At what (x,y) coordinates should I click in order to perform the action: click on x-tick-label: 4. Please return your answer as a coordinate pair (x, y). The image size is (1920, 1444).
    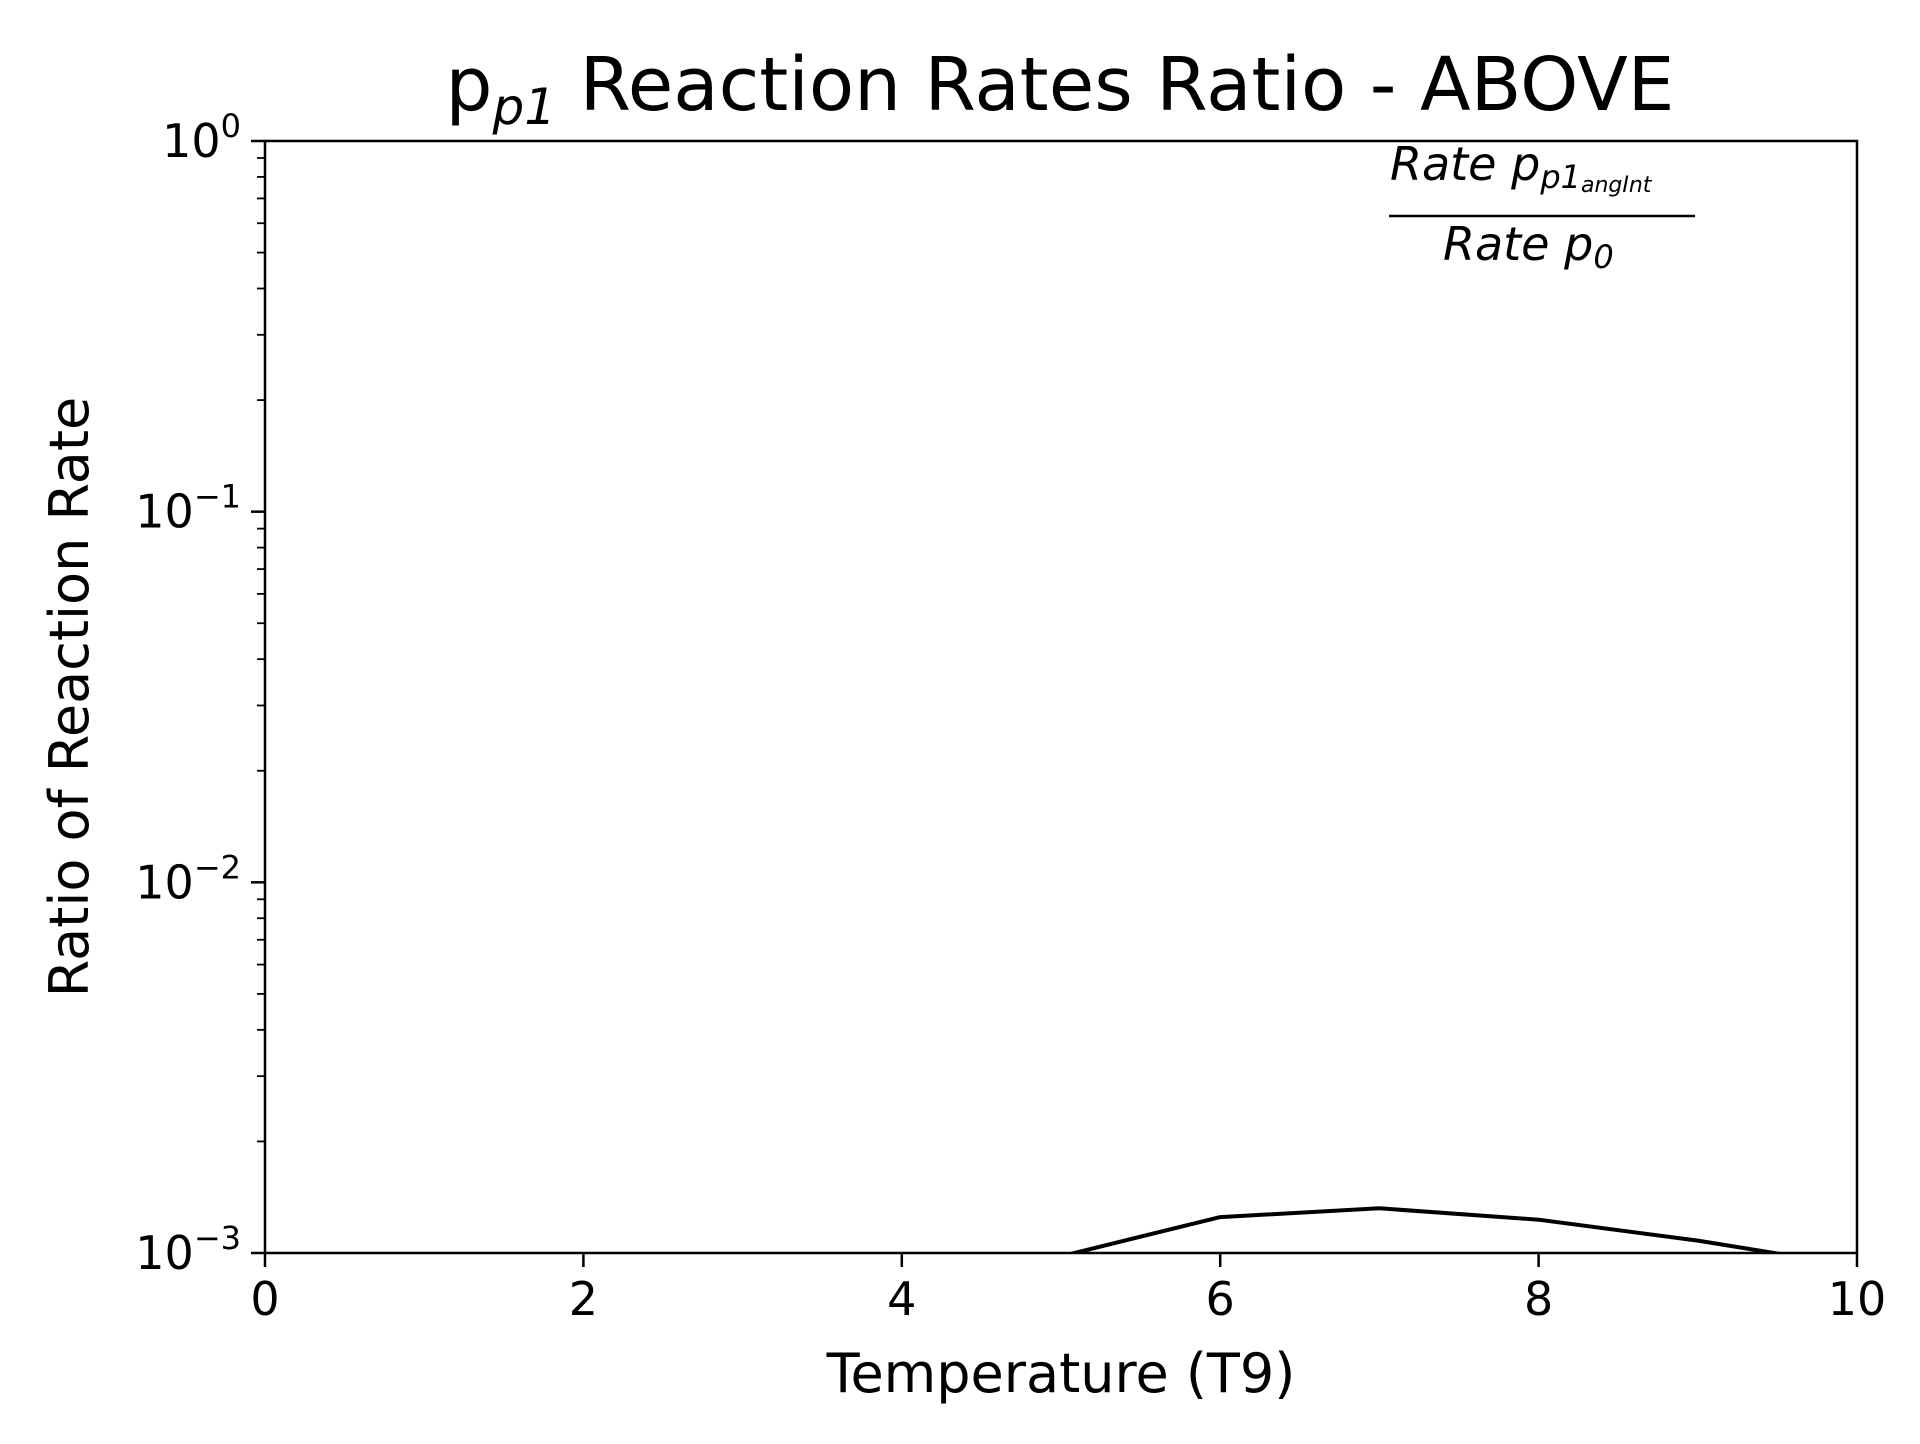
    Looking at the image, I should click on (901, 1299).